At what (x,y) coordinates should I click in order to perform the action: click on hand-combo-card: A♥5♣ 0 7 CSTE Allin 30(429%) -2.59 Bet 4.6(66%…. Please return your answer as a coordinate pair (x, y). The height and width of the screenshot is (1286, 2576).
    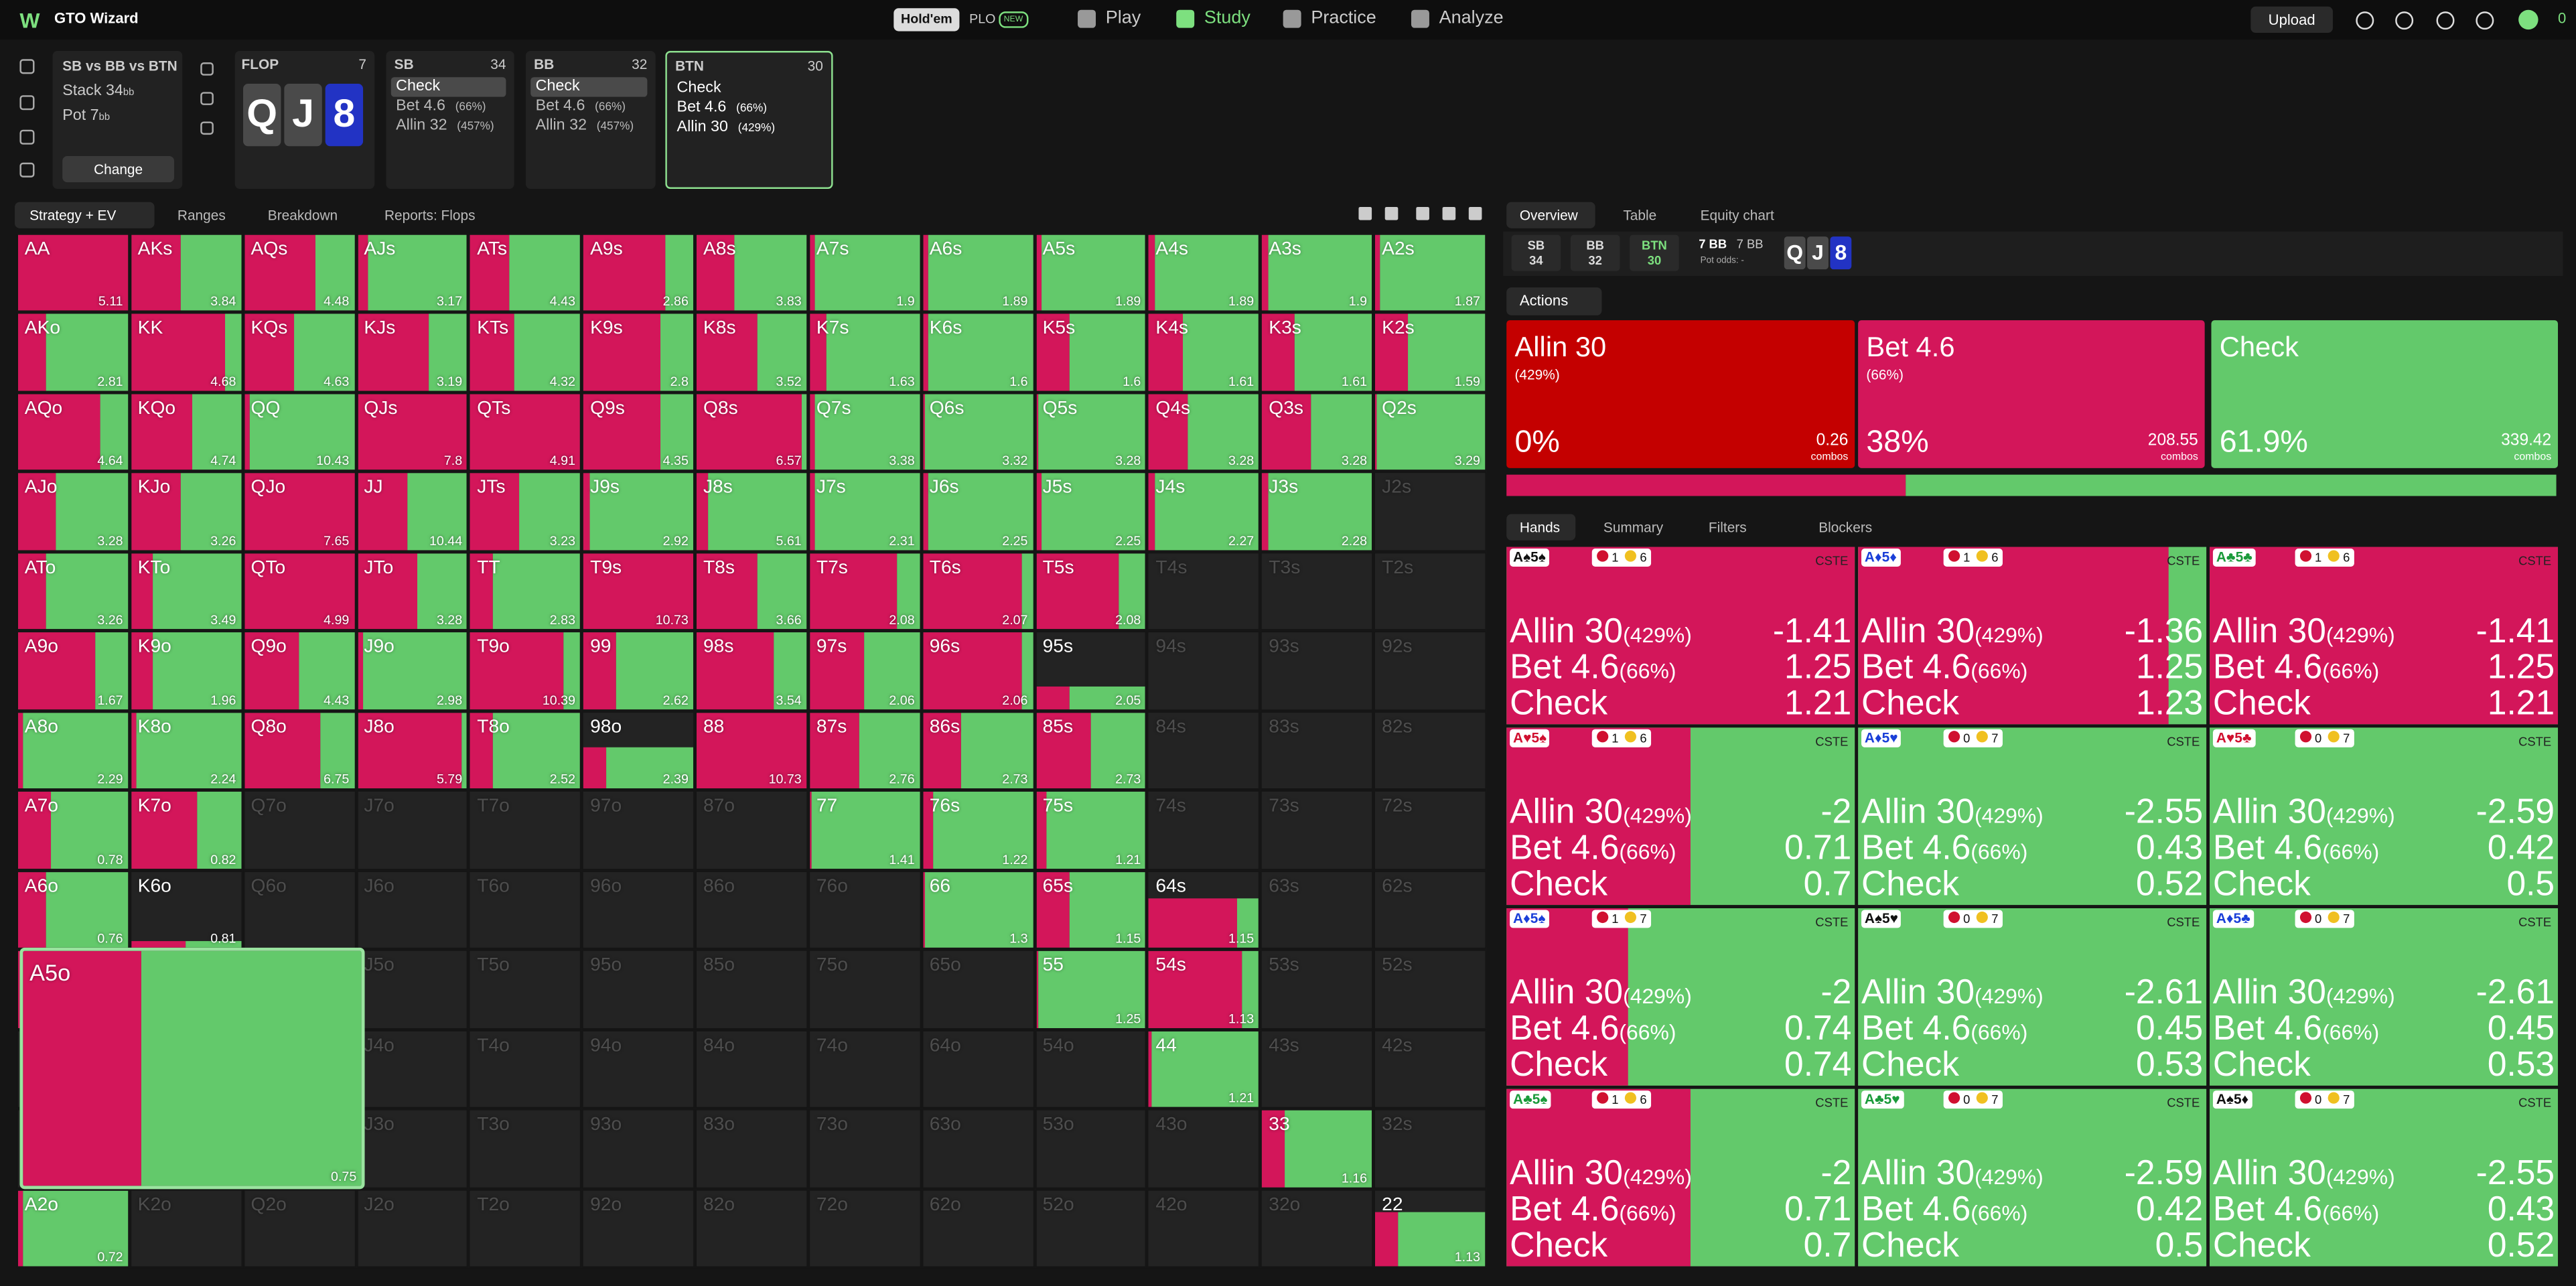
    Looking at the image, I should click on (2384, 816).